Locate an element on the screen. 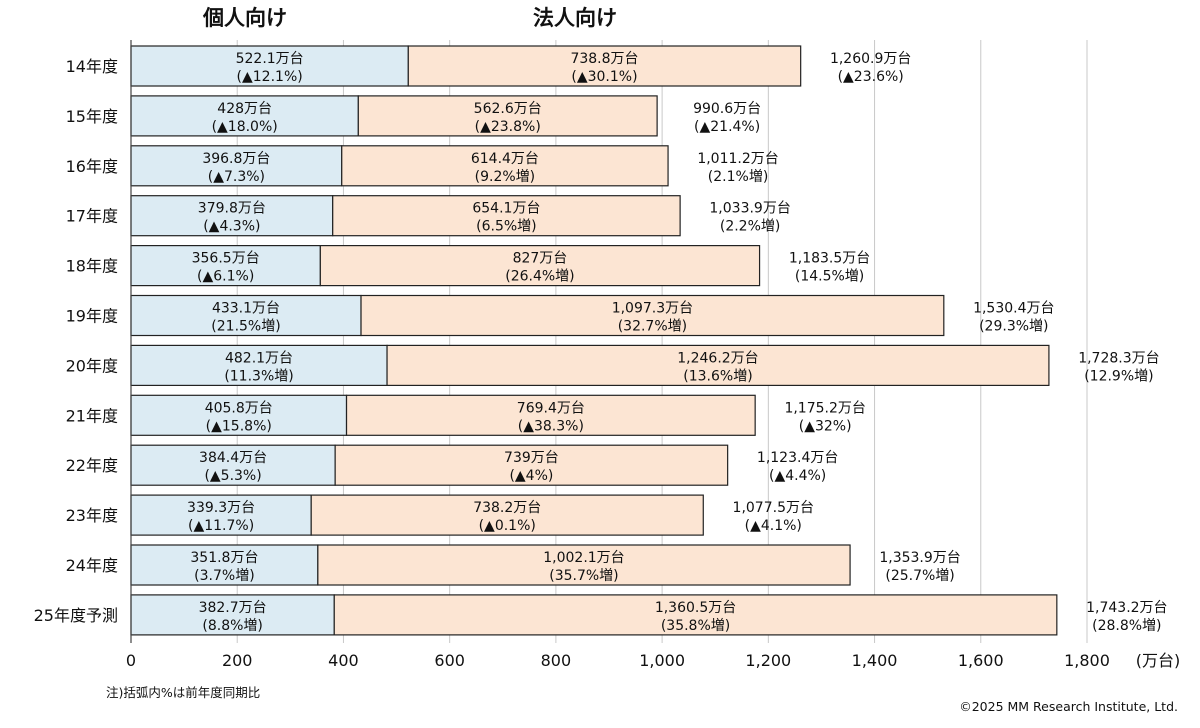  personal-change-label: (▲11.7%) is located at coordinates (221, 526).